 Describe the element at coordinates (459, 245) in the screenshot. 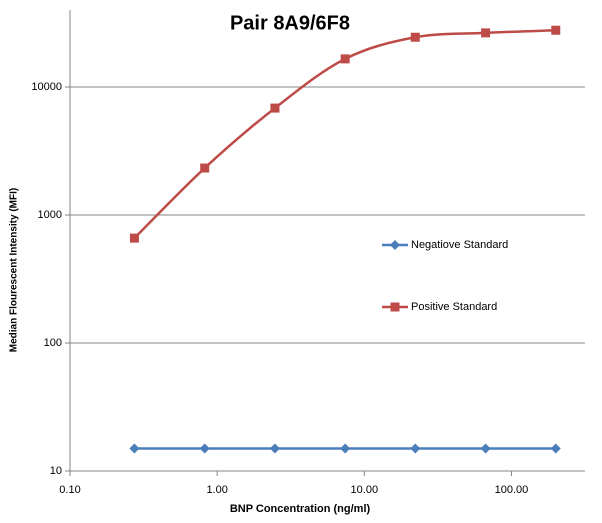

I see `legend-label: Negatiove Standard` at that location.